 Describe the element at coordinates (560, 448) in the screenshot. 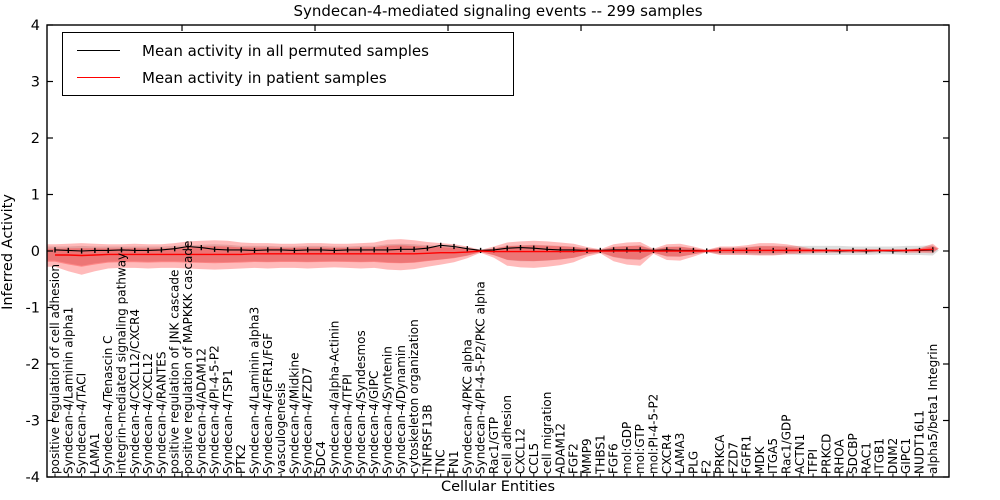

I see `x-category-label: ADAM12` at that location.